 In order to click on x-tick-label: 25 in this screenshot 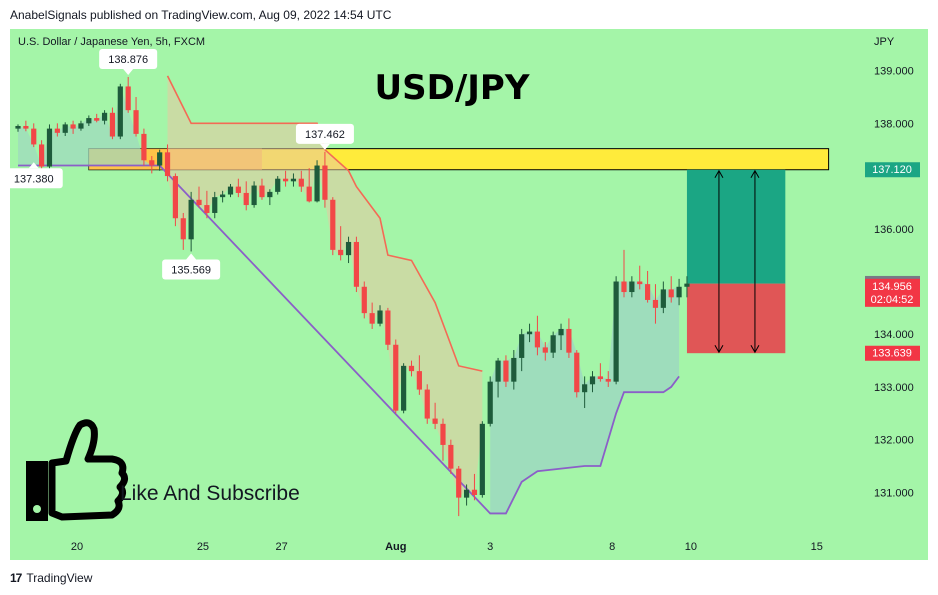, I will do `click(203, 547)`.